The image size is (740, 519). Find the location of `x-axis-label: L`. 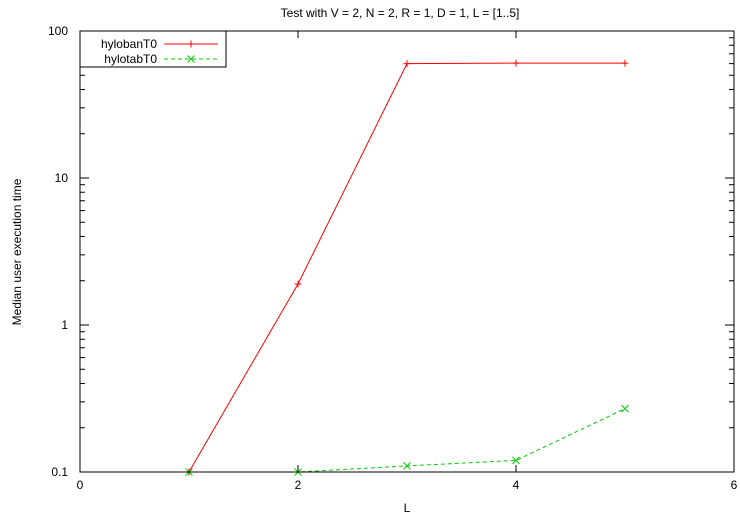

x-axis-label: L is located at coordinates (407, 508).